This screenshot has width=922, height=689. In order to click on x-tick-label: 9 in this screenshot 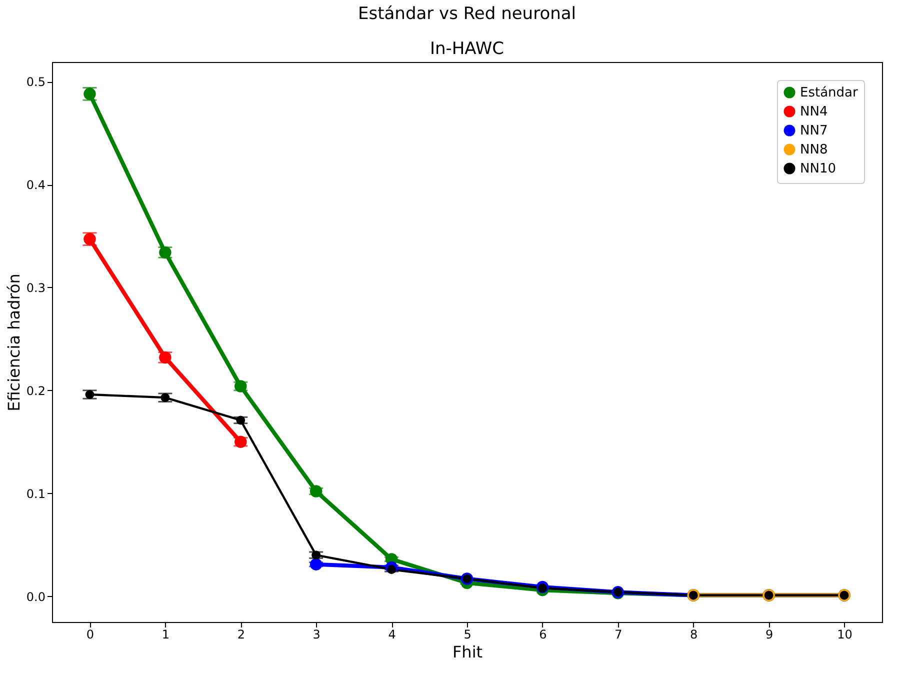, I will do `click(770, 635)`.